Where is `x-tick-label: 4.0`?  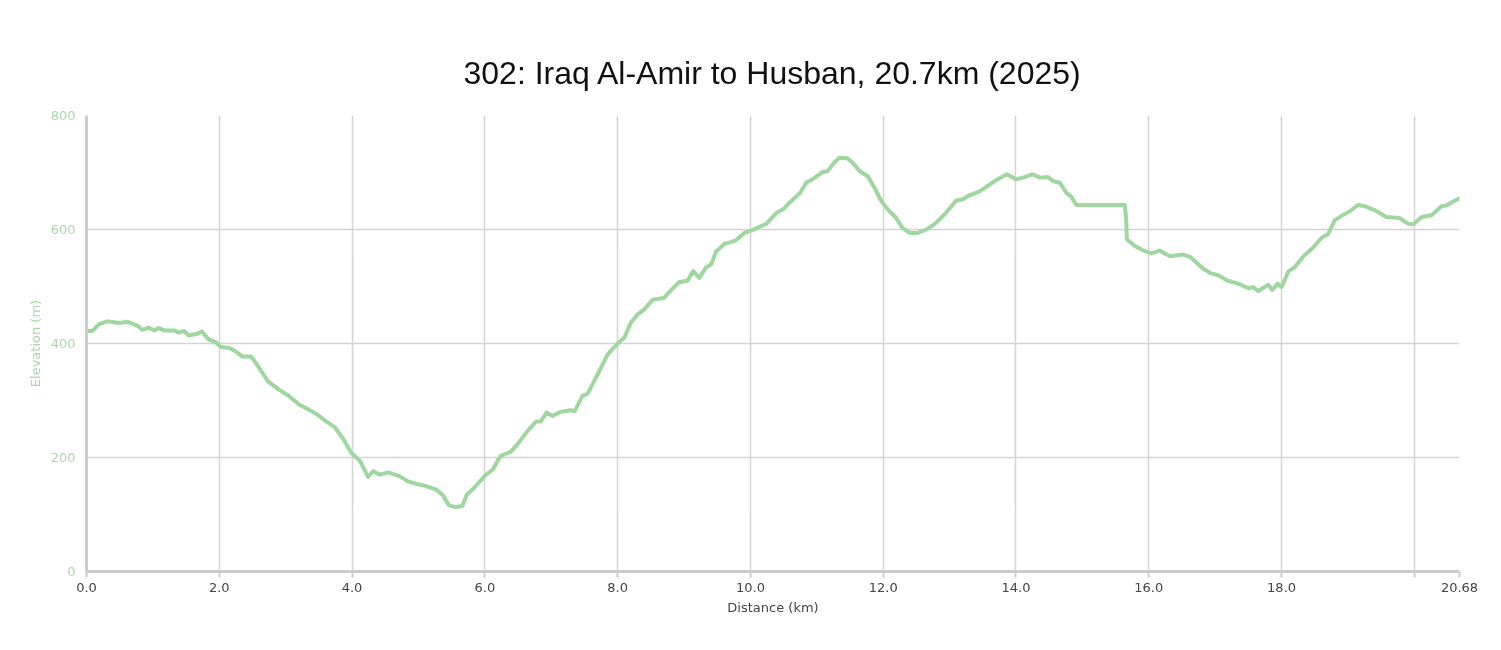 x-tick-label: 4.0 is located at coordinates (352, 587).